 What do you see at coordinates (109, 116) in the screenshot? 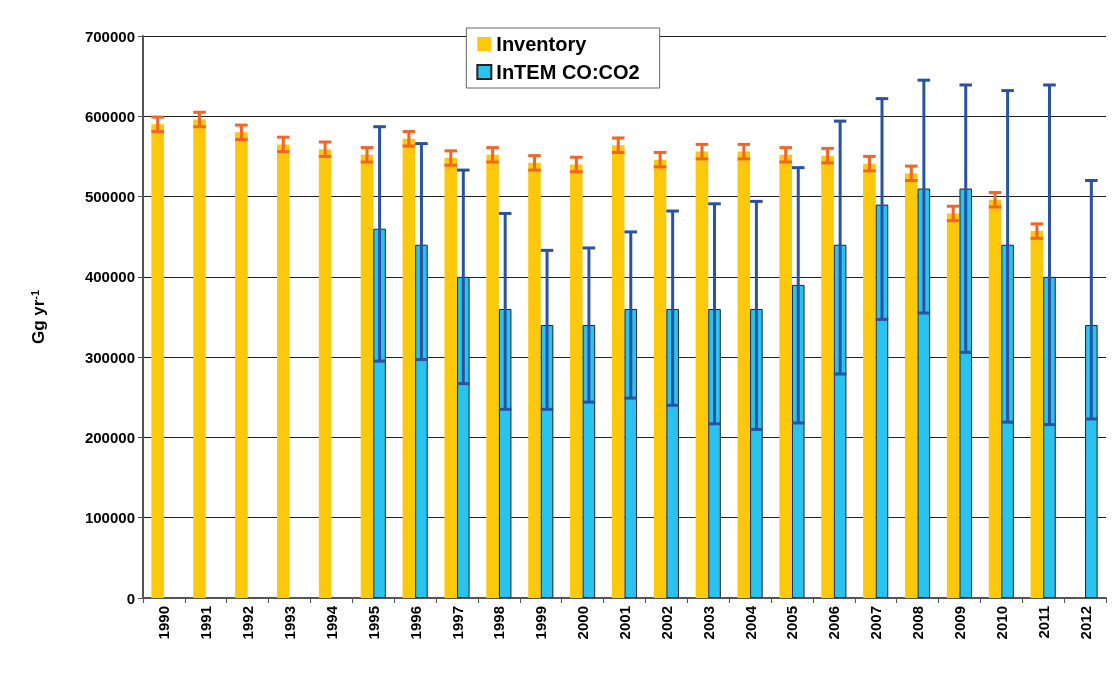
I see `y-tick-label: 600000` at bounding box center [109, 116].